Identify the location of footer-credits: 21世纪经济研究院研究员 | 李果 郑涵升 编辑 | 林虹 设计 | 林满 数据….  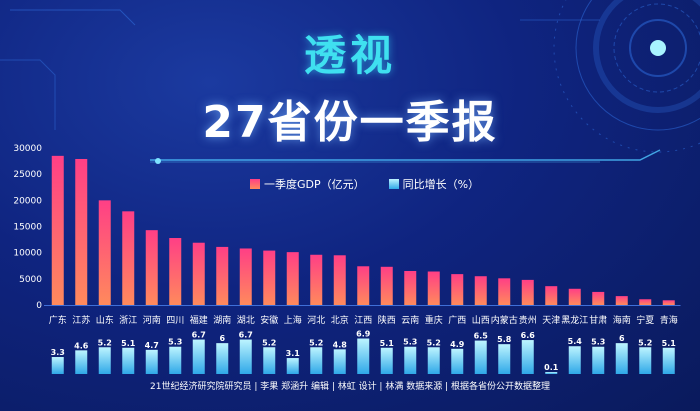
(350, 387).